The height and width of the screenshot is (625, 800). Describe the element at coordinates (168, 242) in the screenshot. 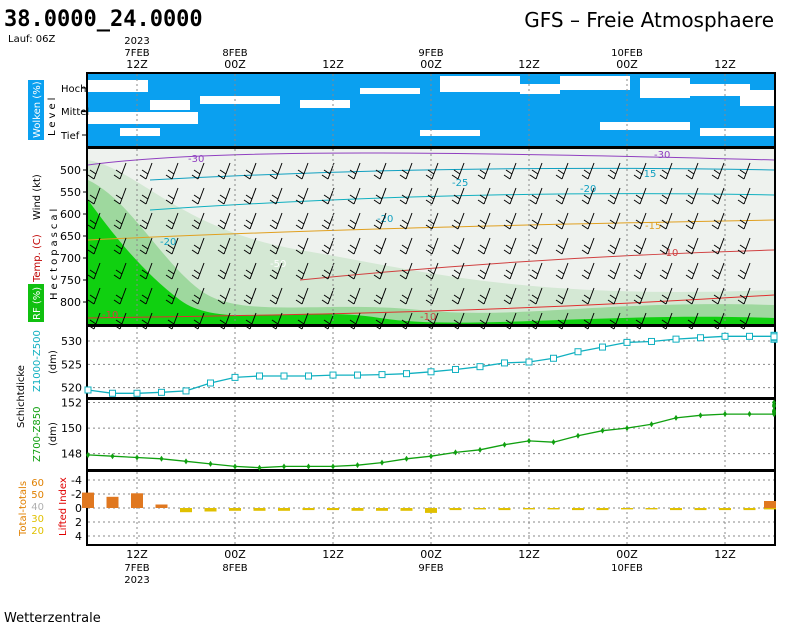

I see `isotherm-label: -20` at that location.